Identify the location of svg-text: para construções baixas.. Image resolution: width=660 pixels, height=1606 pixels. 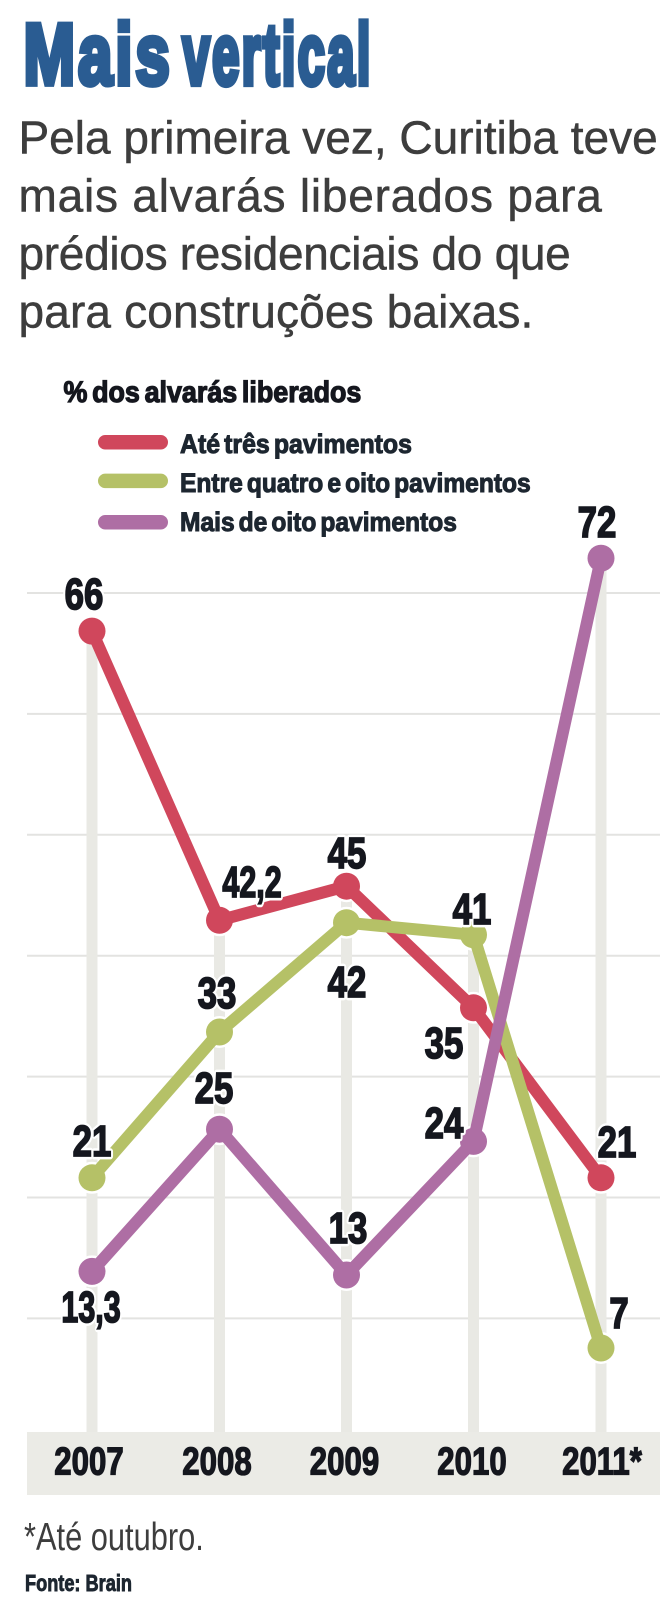
(276, 312).